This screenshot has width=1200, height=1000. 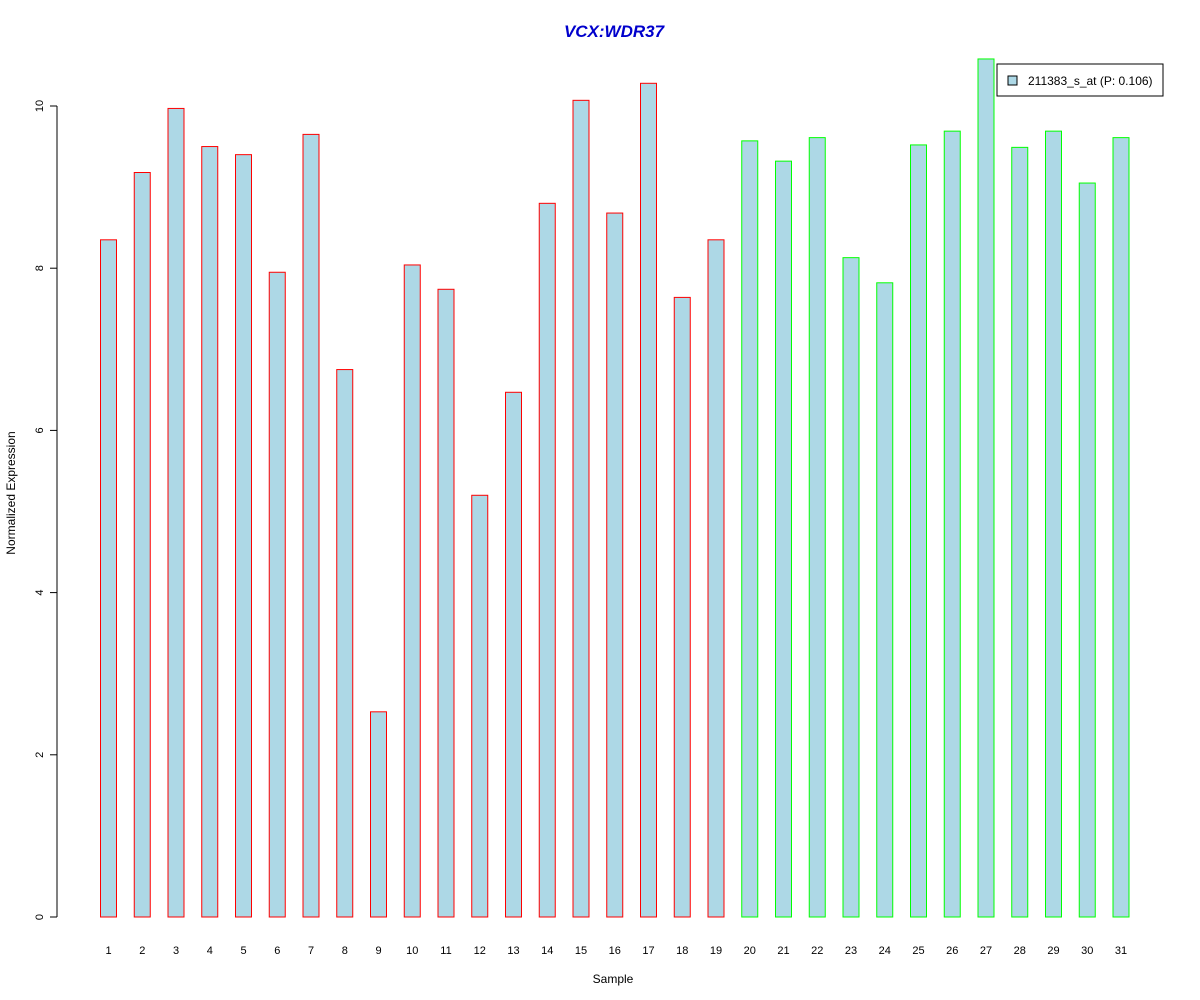 I want to click on x-tick-label: 13, so click(x=513, y=951).